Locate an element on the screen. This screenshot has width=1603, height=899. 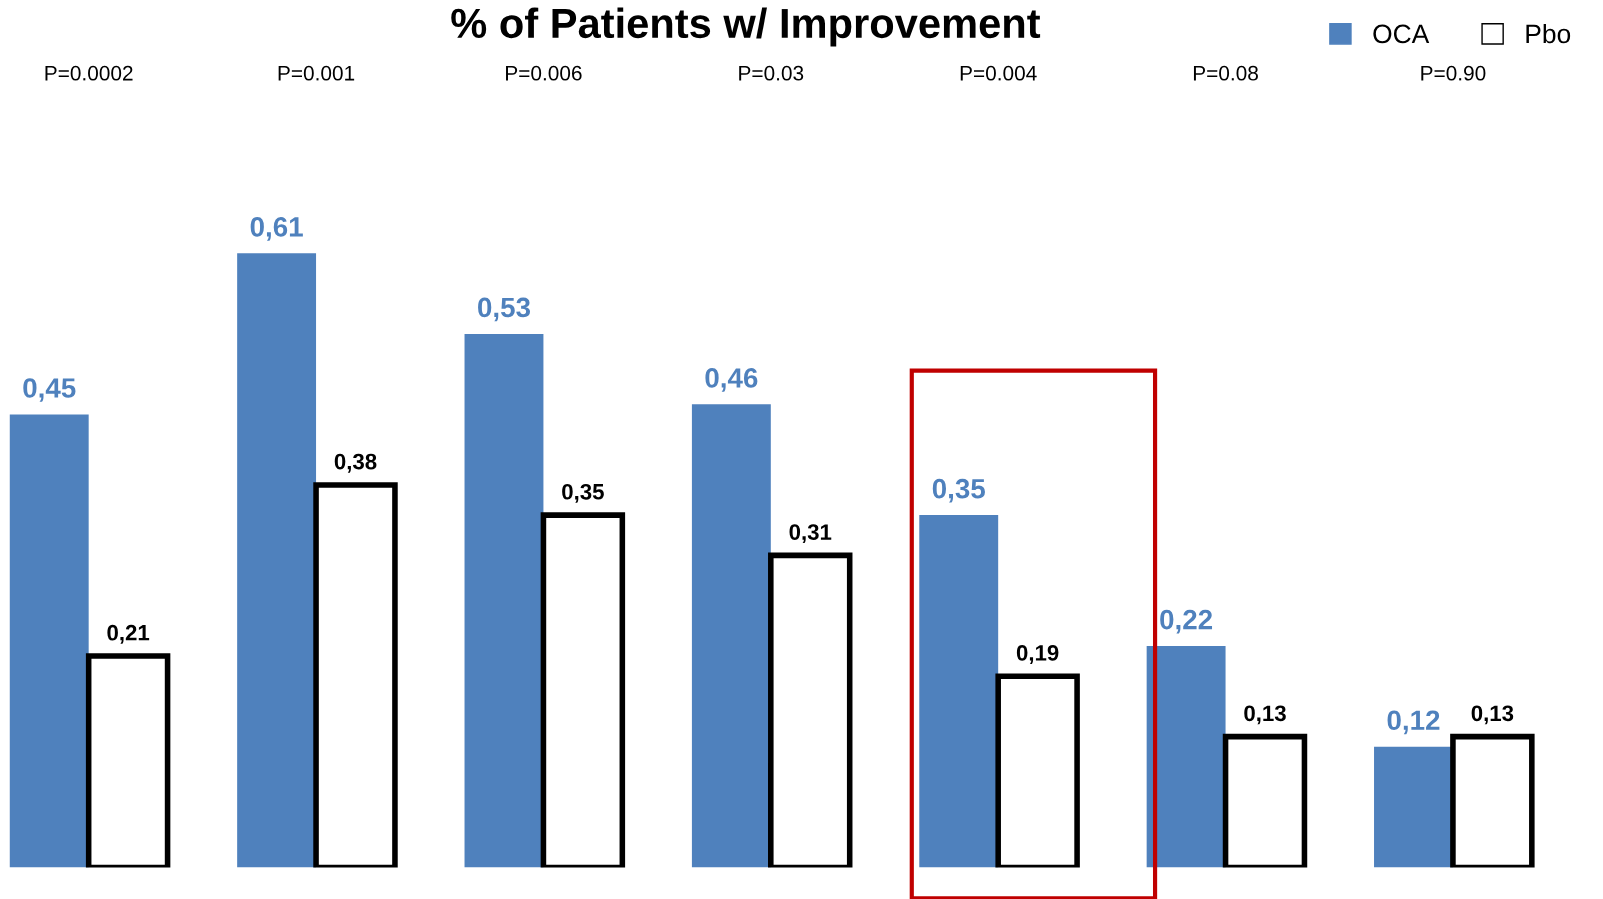
data-label: 0,19 is located at coordinates (1037, 654).